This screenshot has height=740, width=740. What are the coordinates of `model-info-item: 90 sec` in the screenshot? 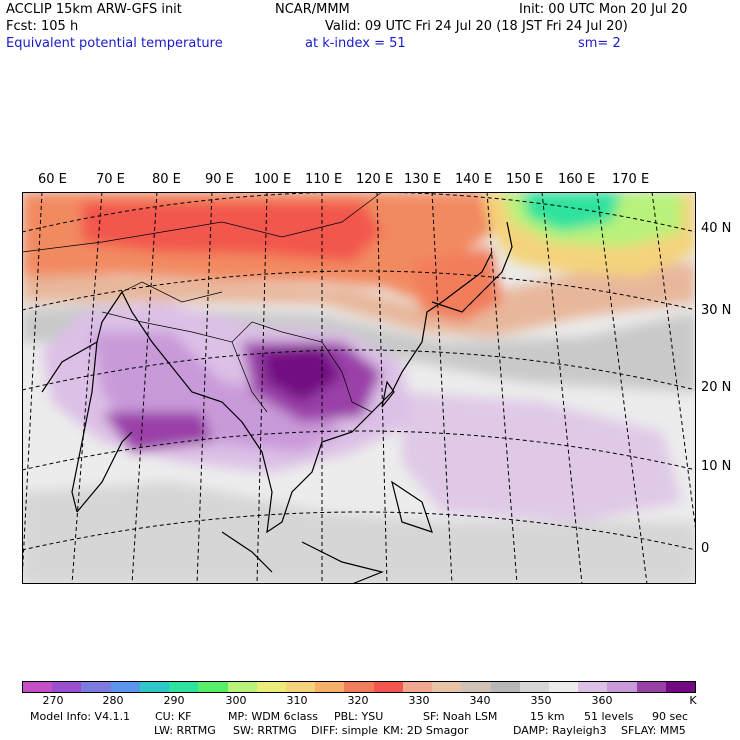 It's located at (670, 716).